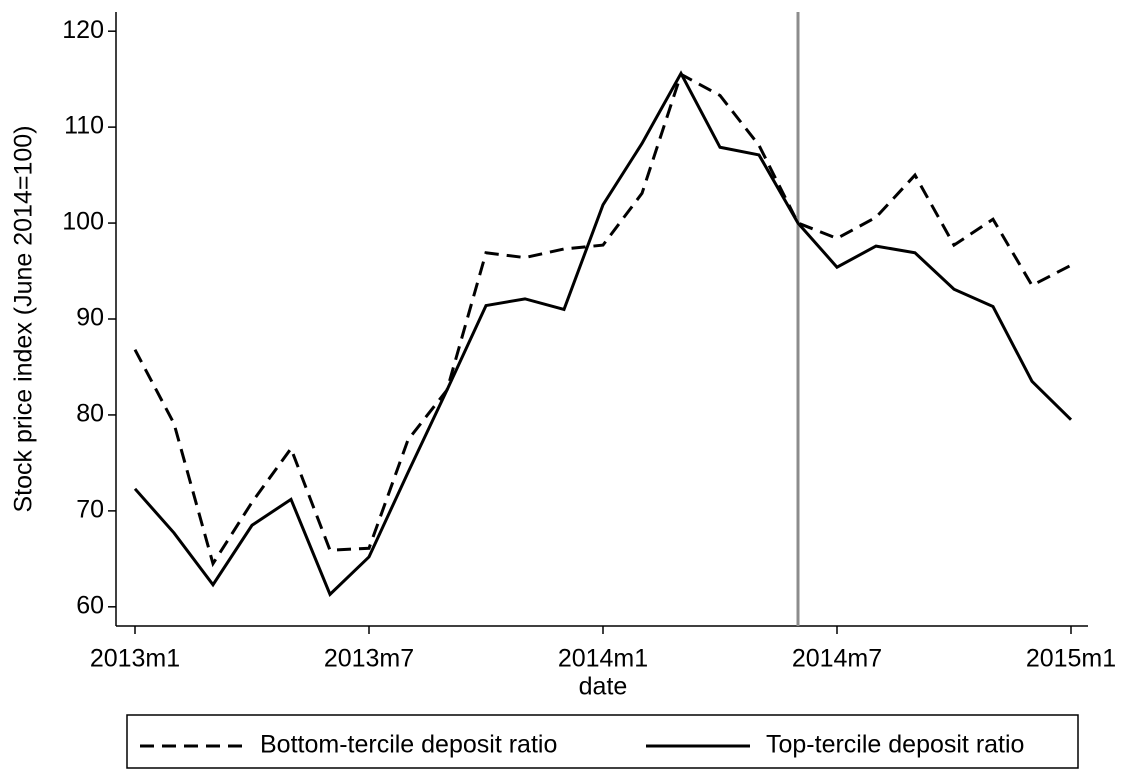 This screenshot has height=769, width=1125. I want to click on y-tick-label: 60, so click(90, 605).